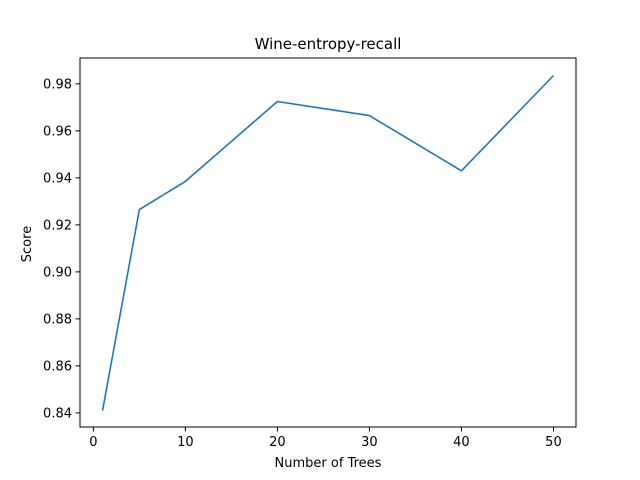 The width and height of the screenshot is (640, 480). I want to click on y-tick-label: 0.94, so click(57, 178).